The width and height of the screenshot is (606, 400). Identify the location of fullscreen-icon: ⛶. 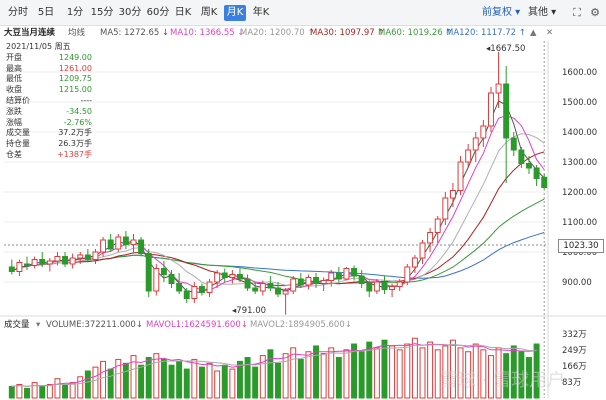
(577, 12).